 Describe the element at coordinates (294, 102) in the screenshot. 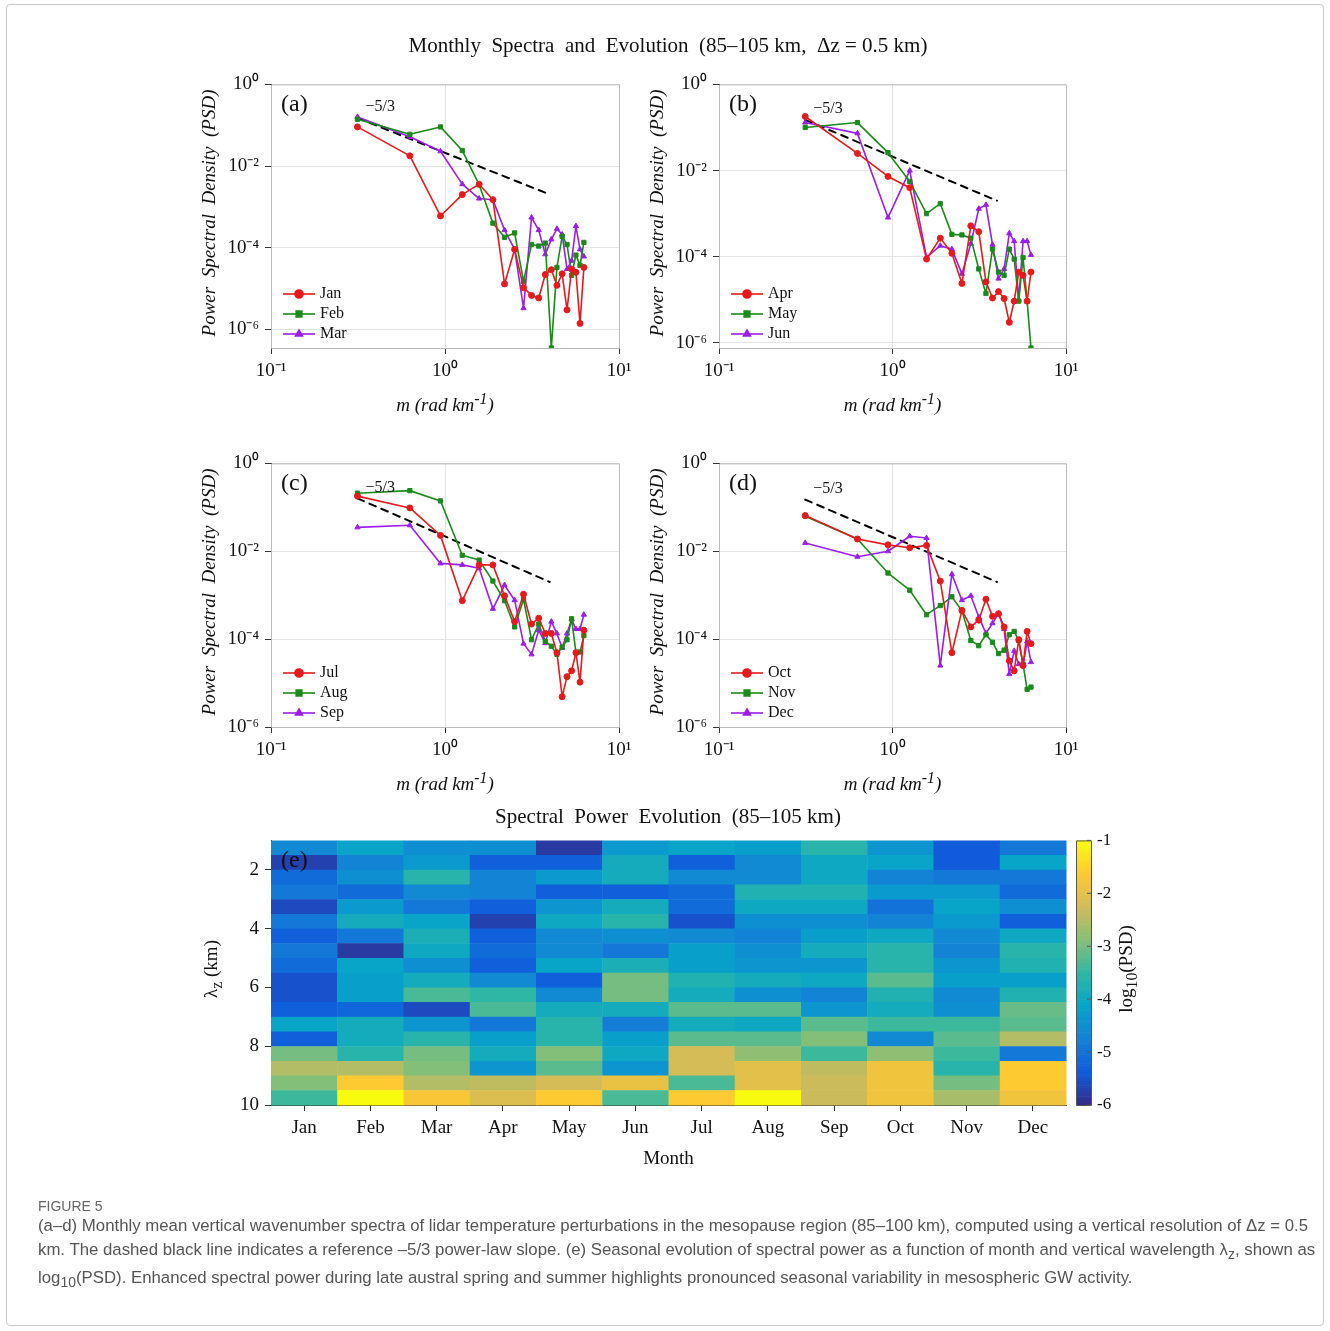

I see `annotation: (a)` at that location.